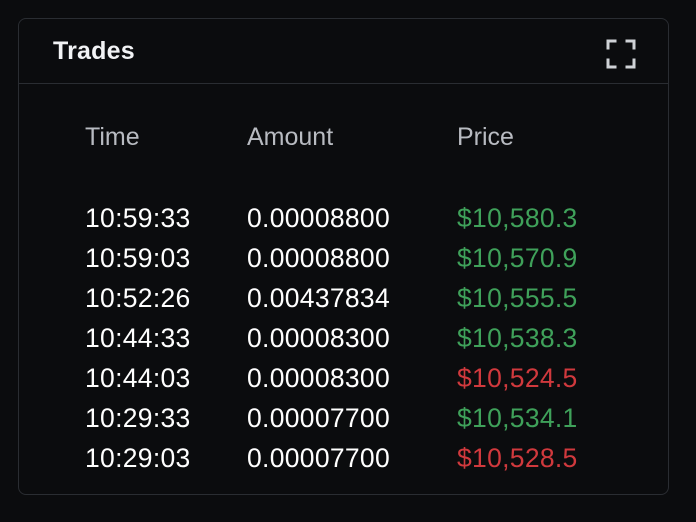 This screenshot has width=696, height=522. I want to click on trade-price: $10,538.3, so click(517, 338).